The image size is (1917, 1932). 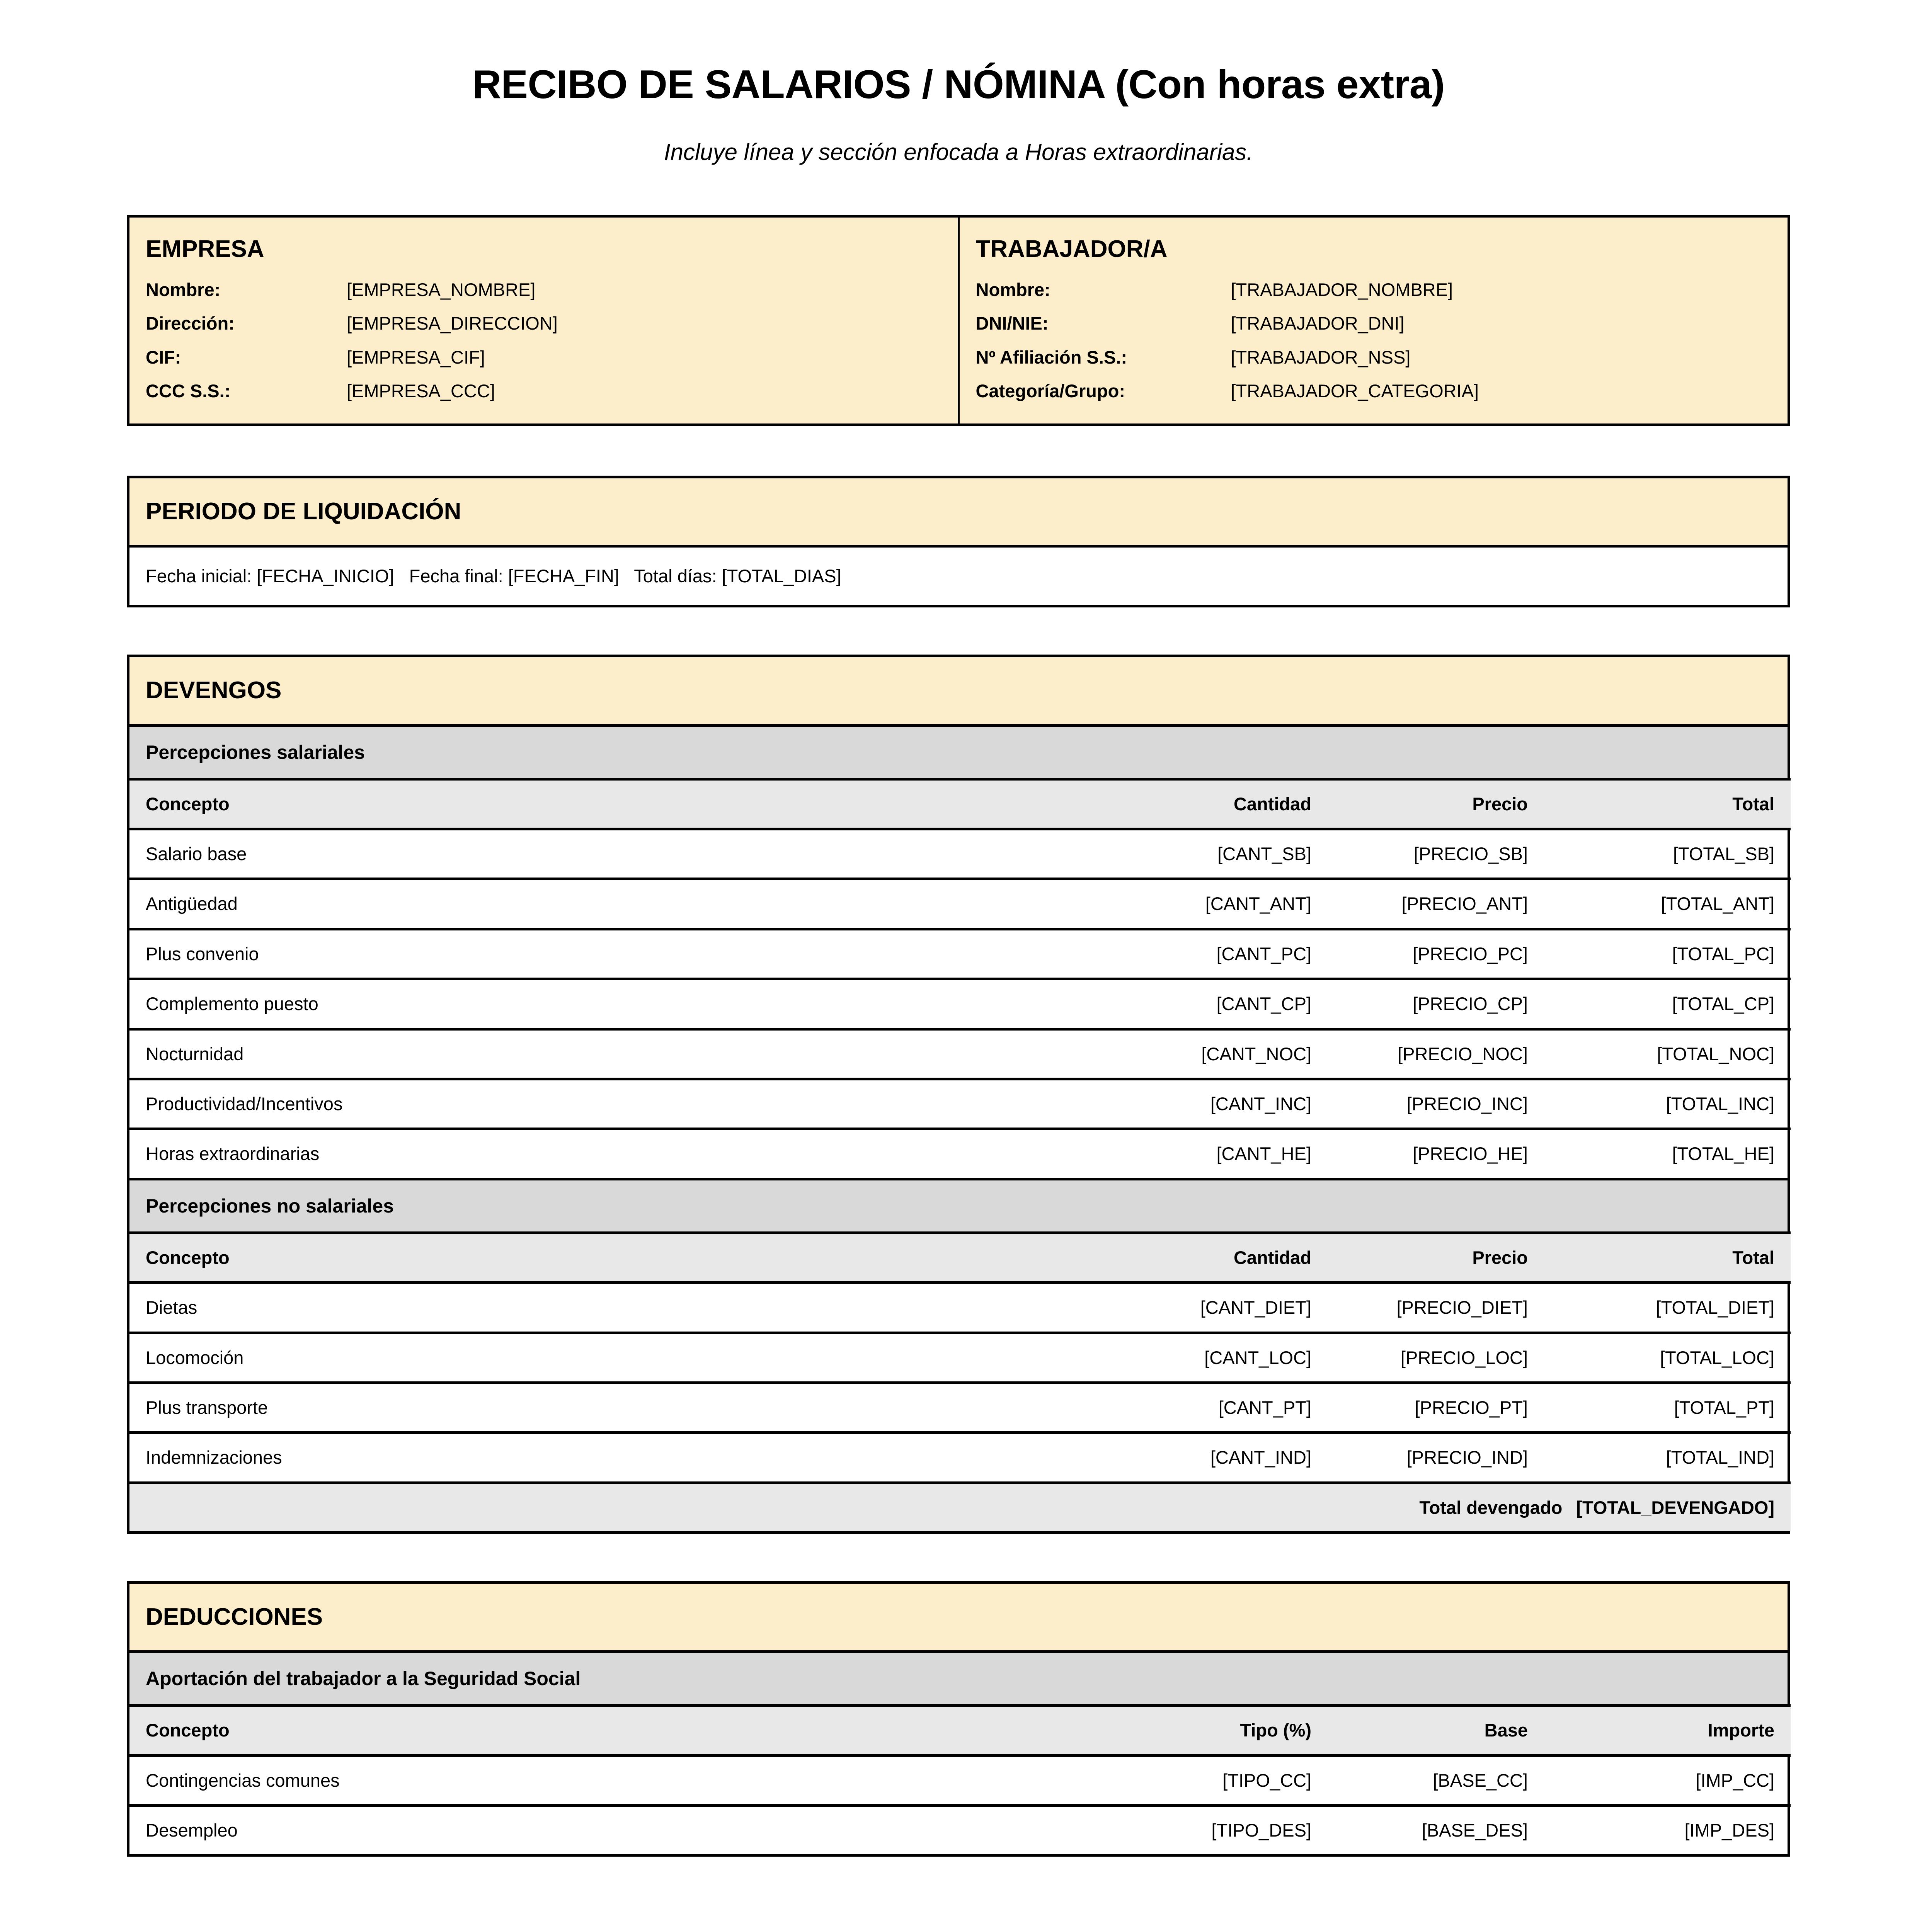 I want to click on empresa-field-nombre-value: [EMPRESA_NOMBRE], so click(x=441, y=289).